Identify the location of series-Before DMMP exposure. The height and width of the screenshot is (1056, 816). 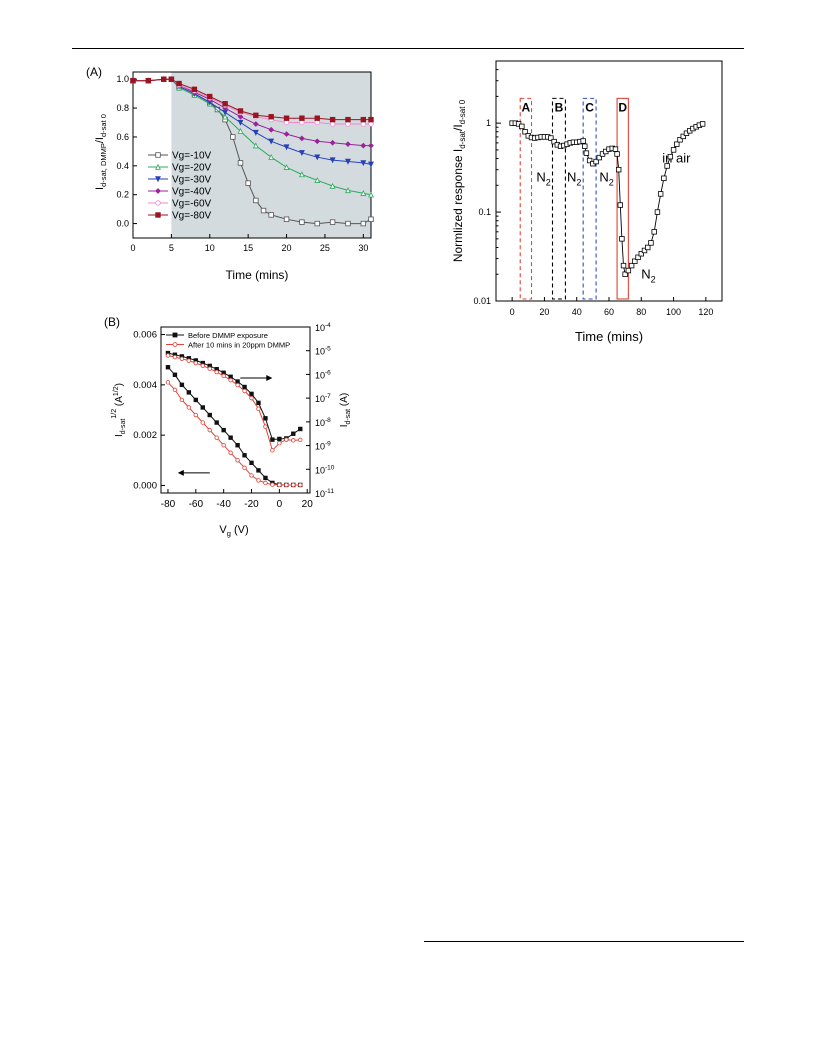
(234, 426).